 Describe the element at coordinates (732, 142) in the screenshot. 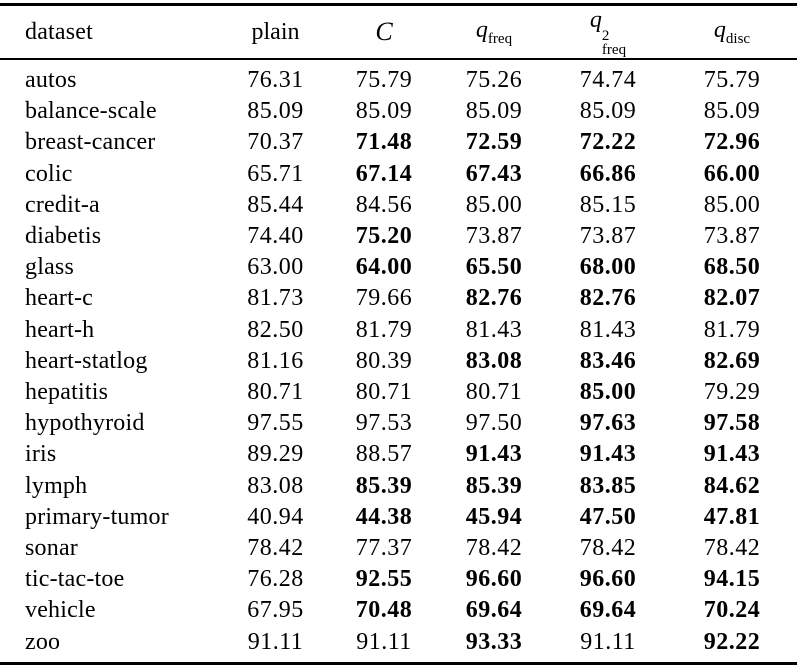

I see `value-cell: 72.96` at that location.